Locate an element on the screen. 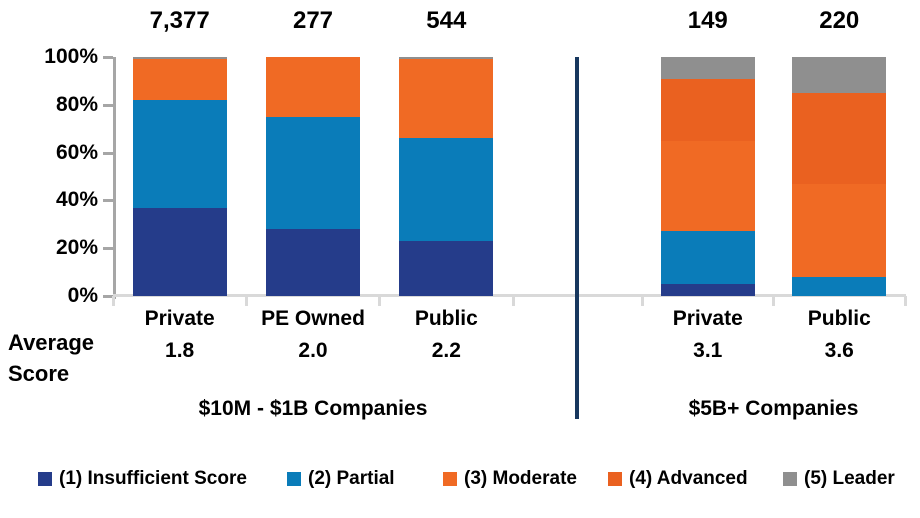 This screenshot has width=920, height=518. legend-item-partial: (2) Partial is located at coordinates (341, 479).